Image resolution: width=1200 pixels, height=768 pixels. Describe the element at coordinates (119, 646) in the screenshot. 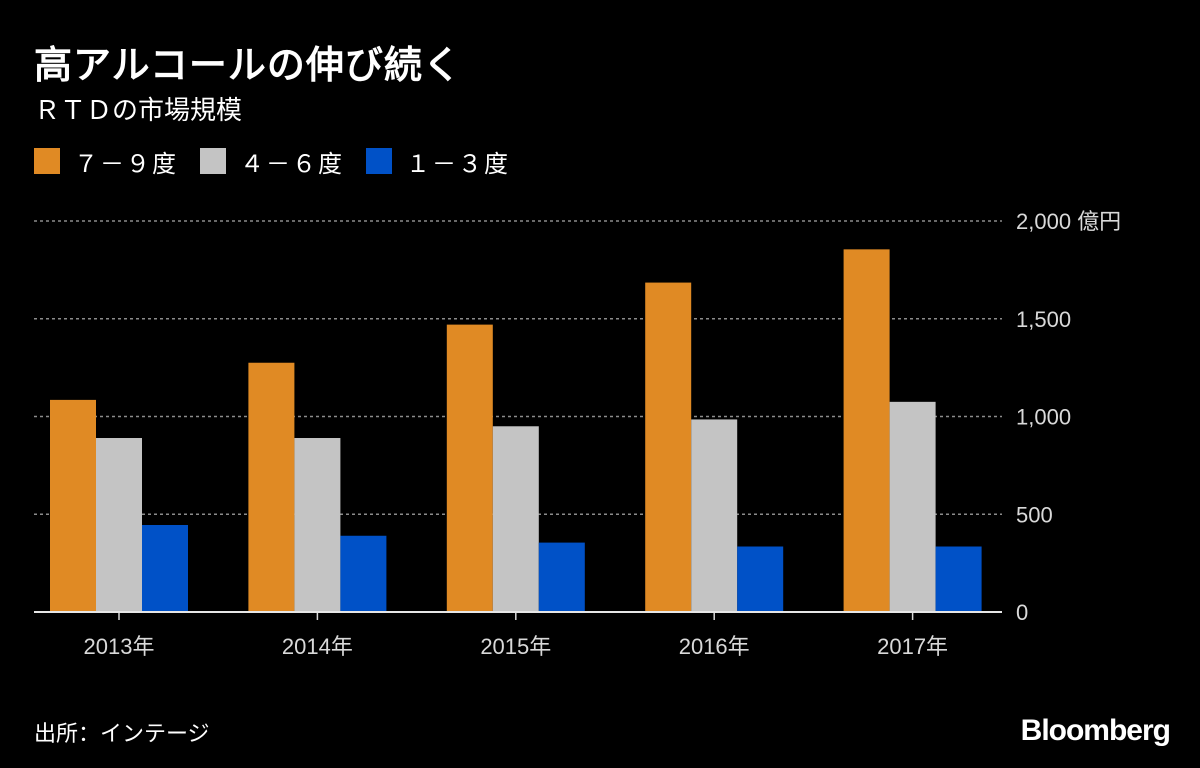

I see `x-tick-label: 2013年` at that location.